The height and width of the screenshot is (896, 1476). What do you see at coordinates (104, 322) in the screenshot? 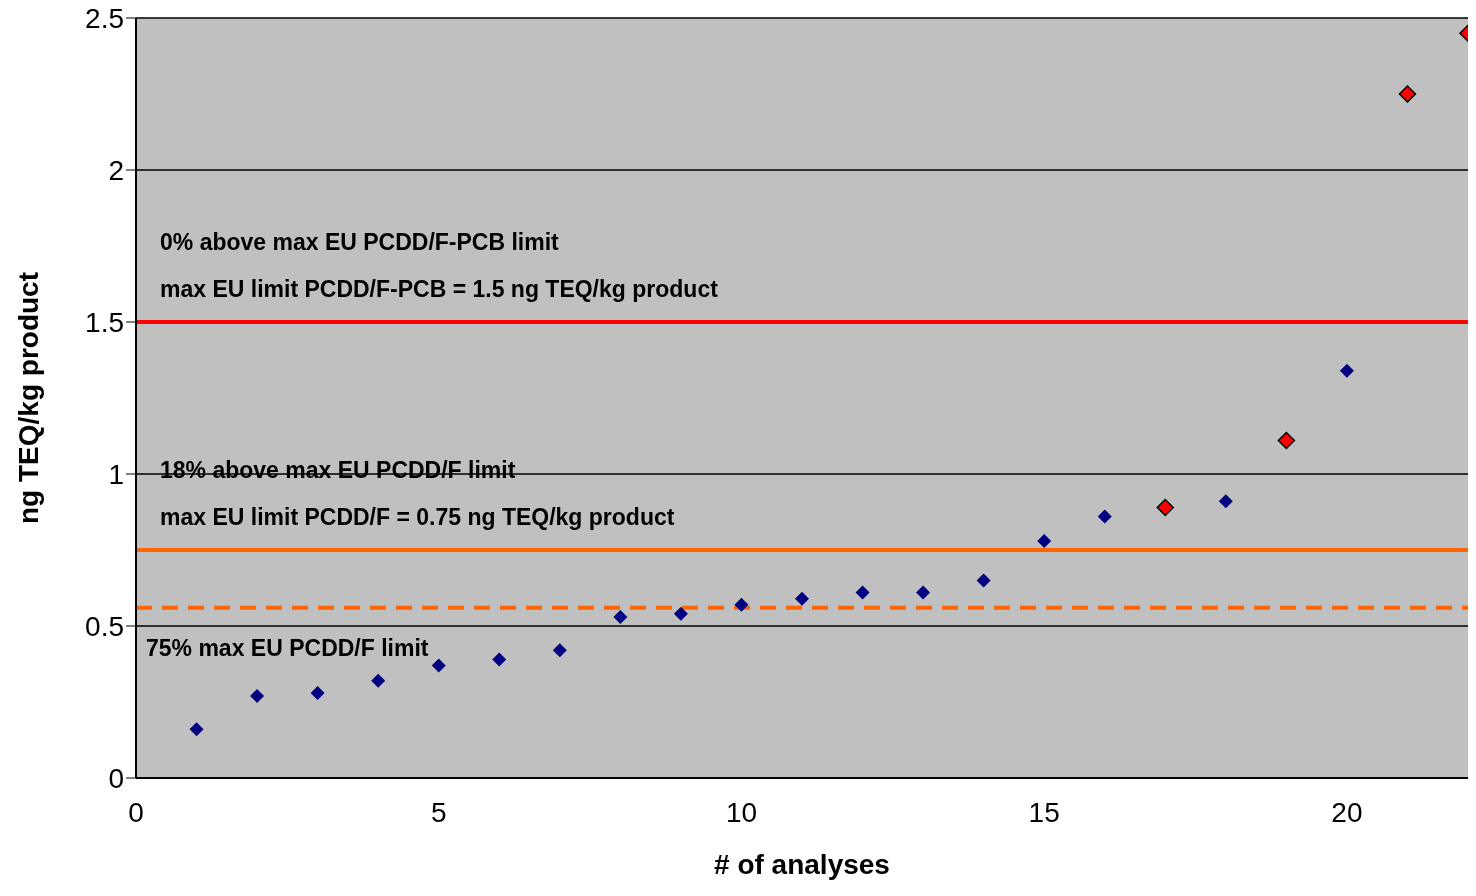
I see `y-tick-label: 1.5` at bounding box center [104, 322].